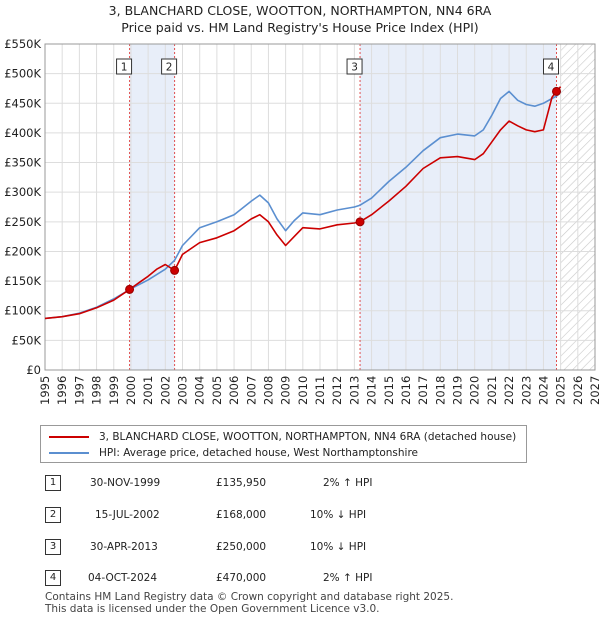  What do you see at coordinates (241, 515) in the screenshot?
I see `transaction-price: £168,000` at bounding box center [241, 515].